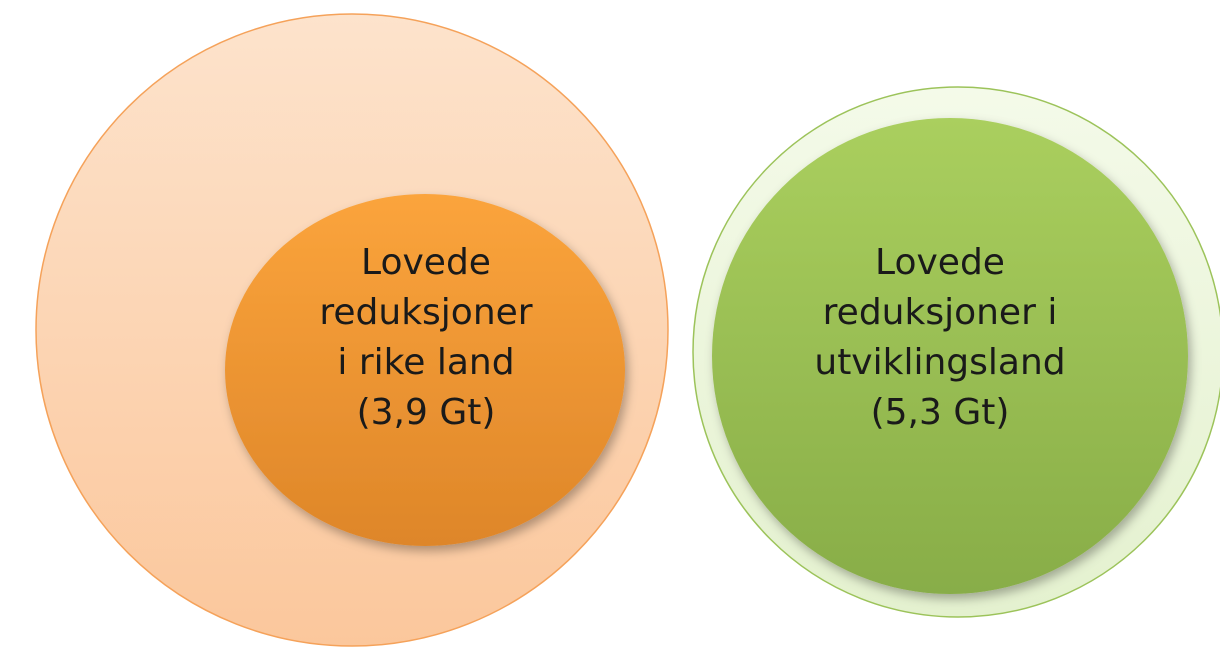  I want to click on node-label: reduksjoner i, so click(940, 312).